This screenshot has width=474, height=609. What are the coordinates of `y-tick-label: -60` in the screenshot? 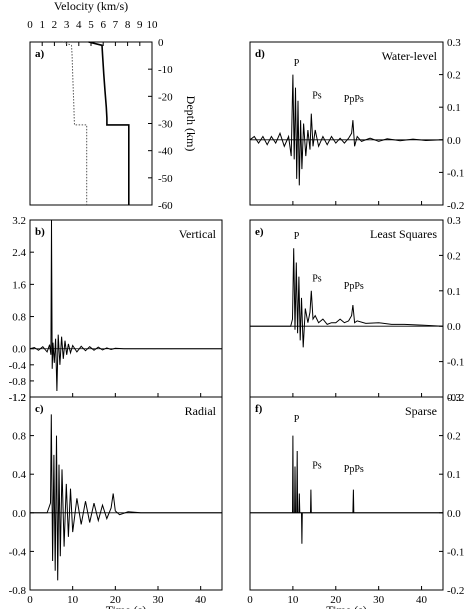 It's located at (165, 206).